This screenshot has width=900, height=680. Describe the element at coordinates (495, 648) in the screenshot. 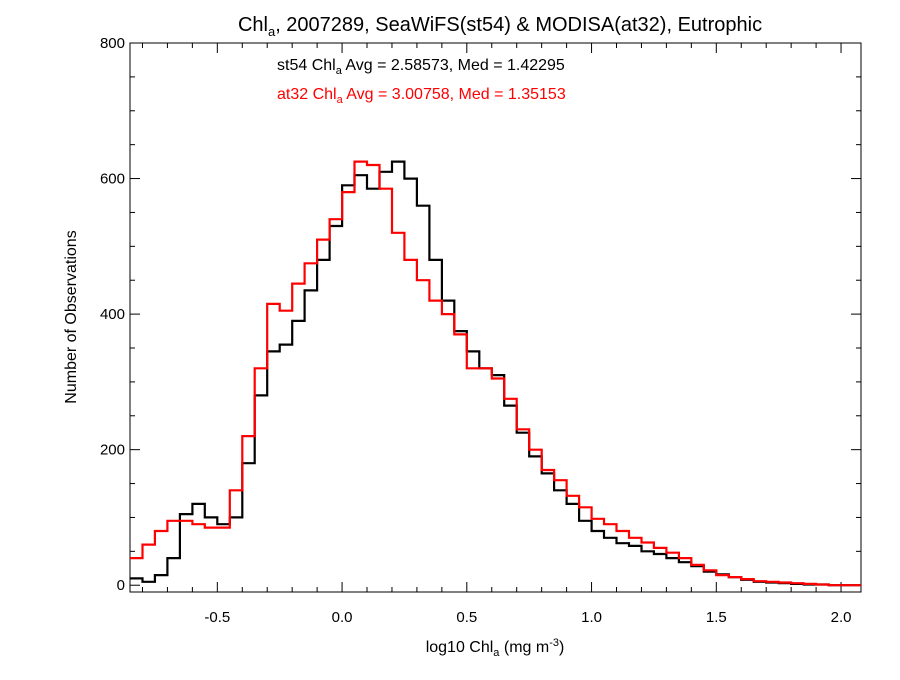

I see `x-axis-label: log10 Chla (mg m-3)` at that location.